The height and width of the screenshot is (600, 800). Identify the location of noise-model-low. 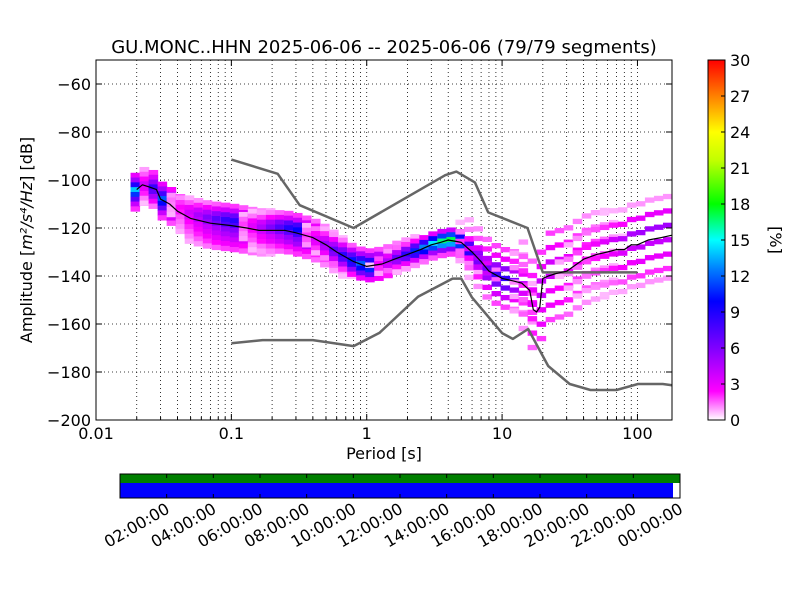
(452, 334).